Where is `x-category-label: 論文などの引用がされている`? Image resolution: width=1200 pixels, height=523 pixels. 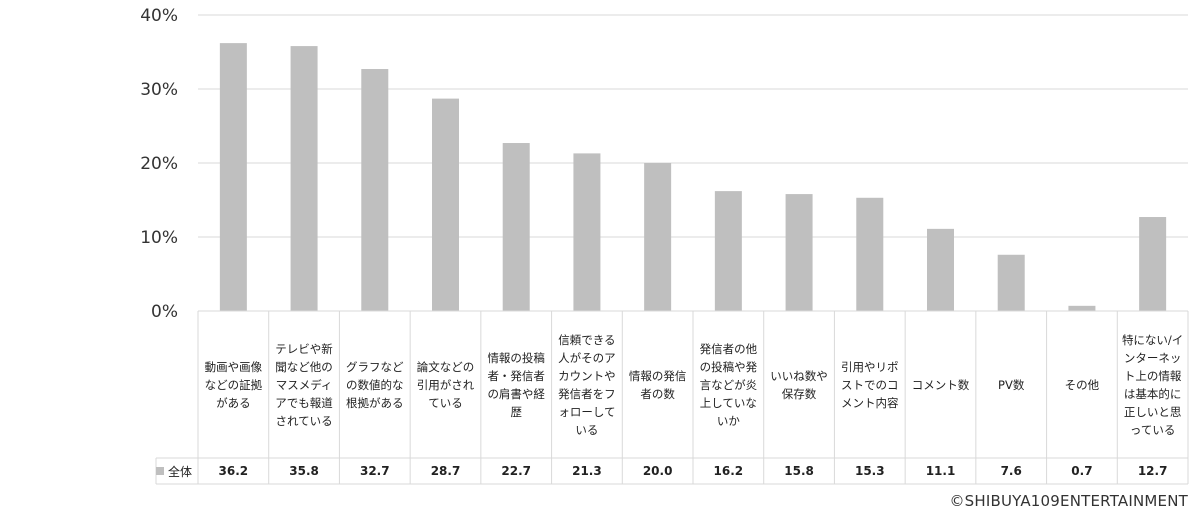 x-category-label: 論文などの引用がされている is located at coordinates (445, 384).